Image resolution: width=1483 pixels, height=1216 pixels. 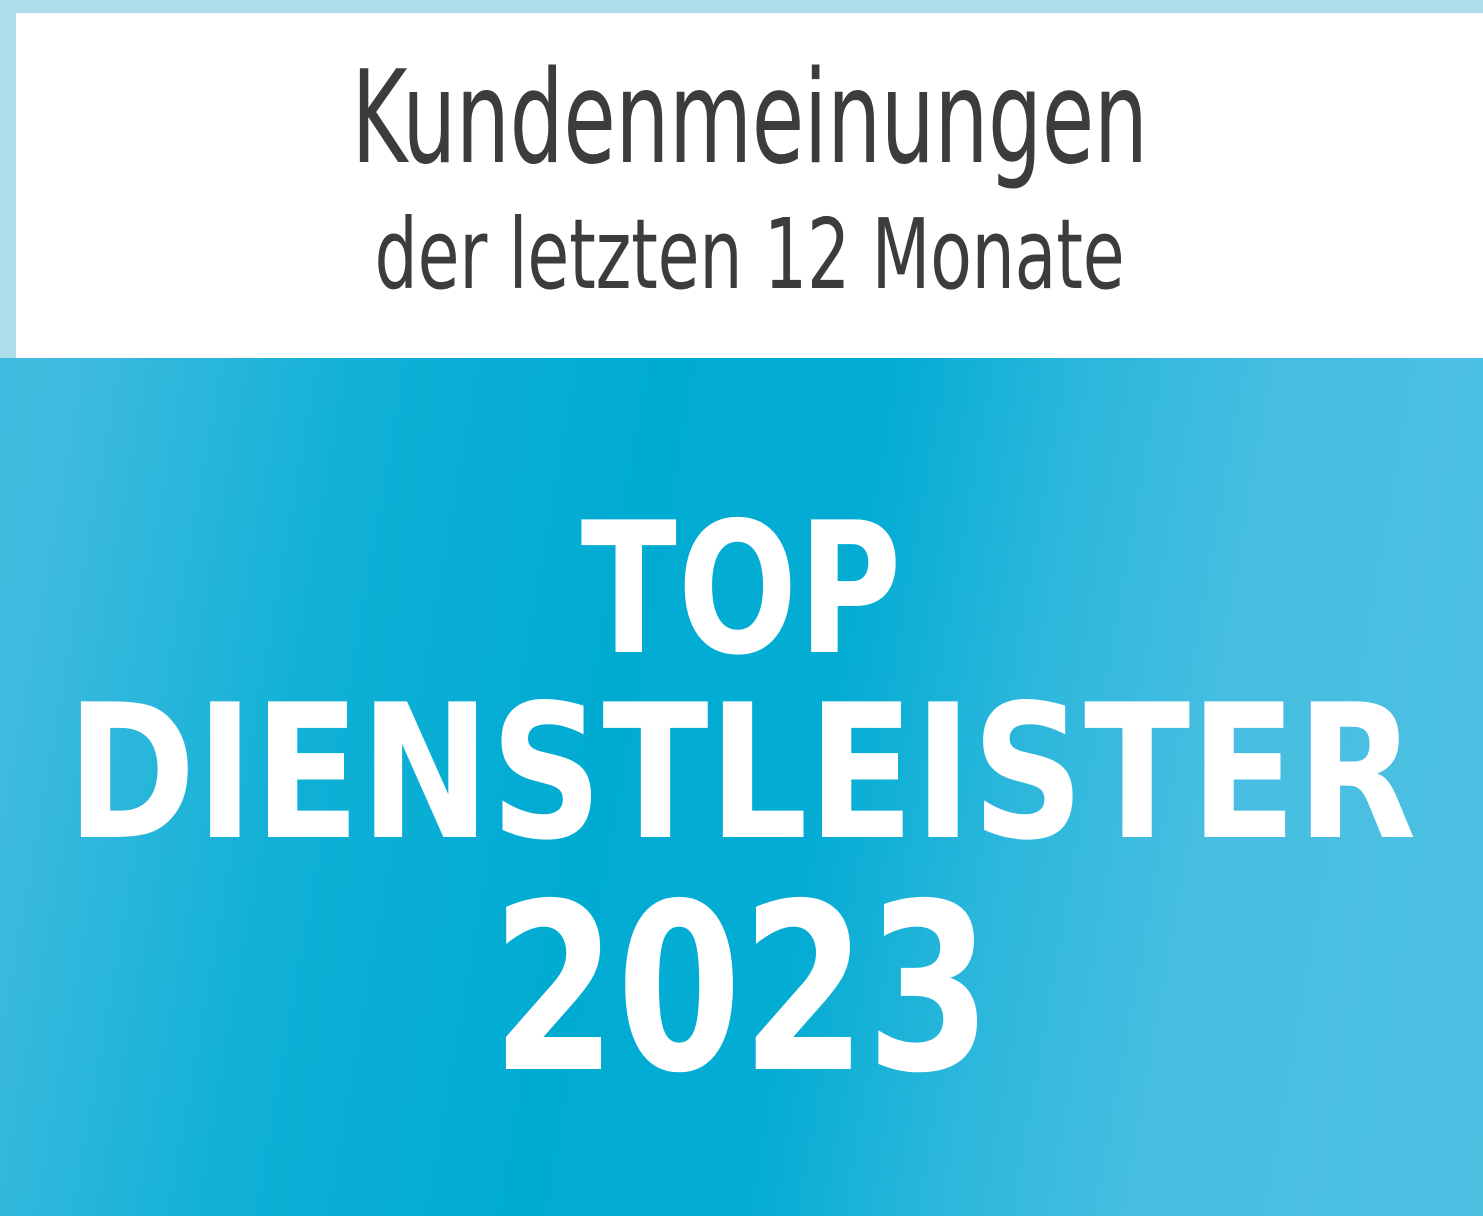 What do you see at coordinates (749, 254) in the screenshot?
I see `header-subtitle: der letzten 12 Monate` at bounding box center [749, 254].